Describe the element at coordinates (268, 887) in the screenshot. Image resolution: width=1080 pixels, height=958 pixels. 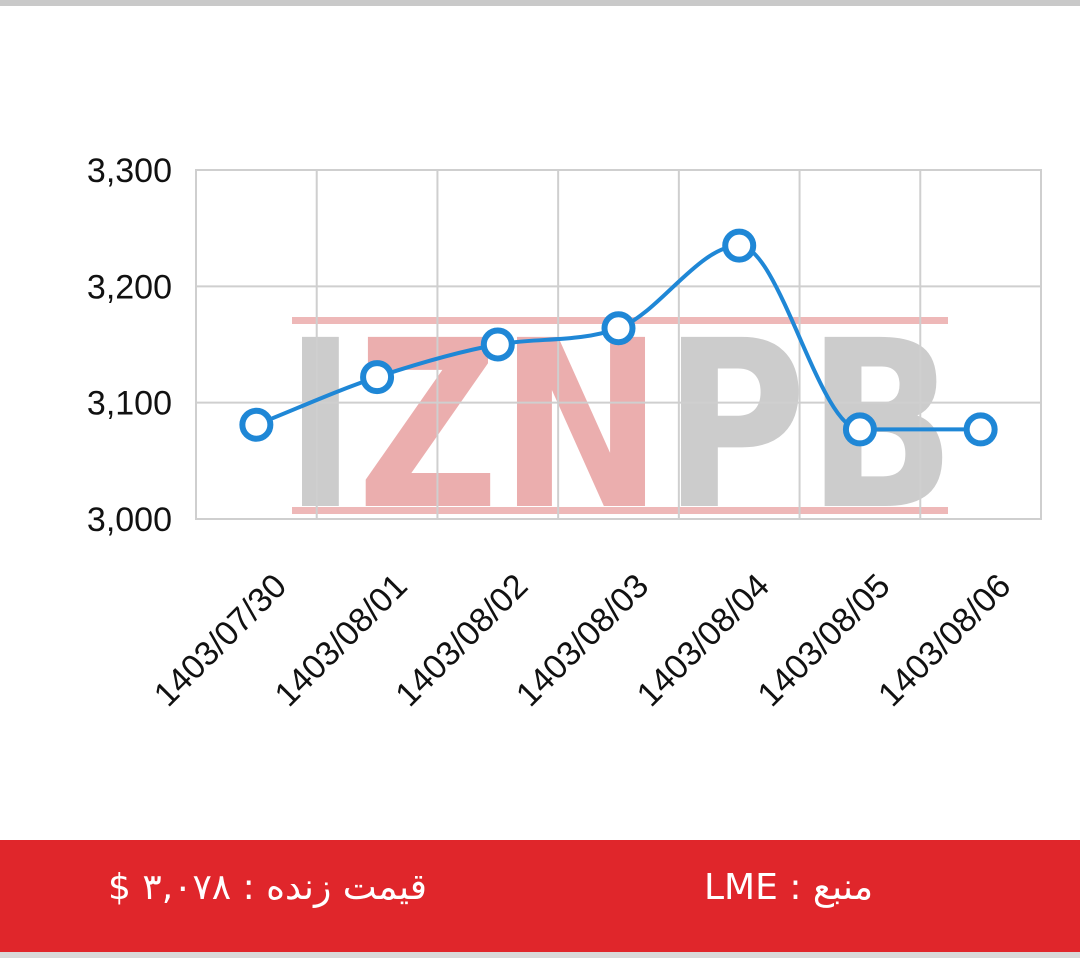
I see `live-price-label: قیمت زنده : ۳,۰۷۸ $` at that location.